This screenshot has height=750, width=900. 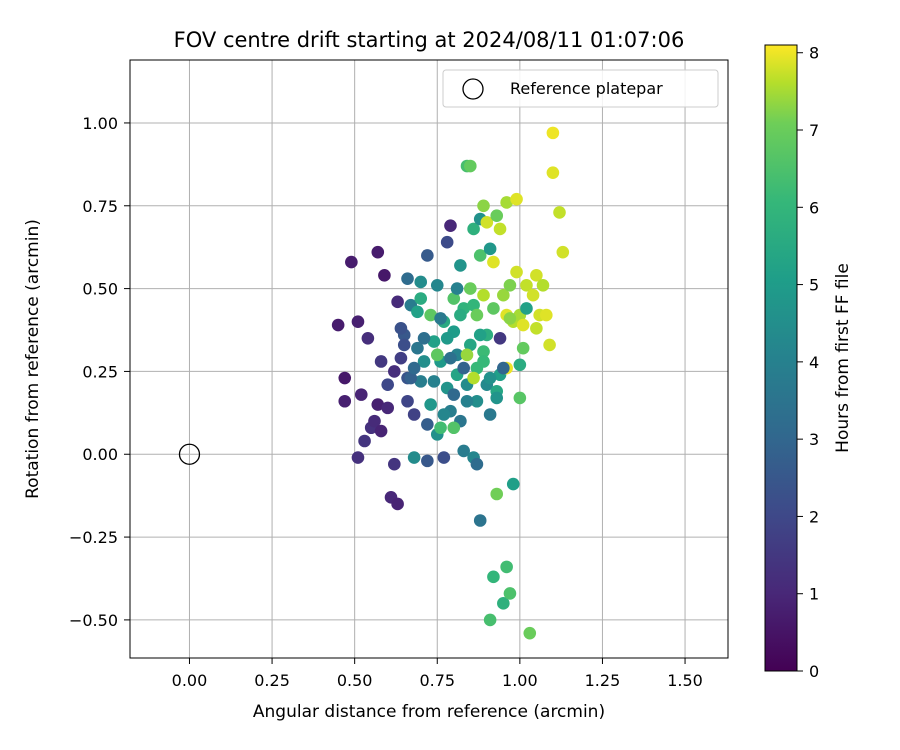 I want to click on reference-platepar-marker, so click(x=189, y=454).